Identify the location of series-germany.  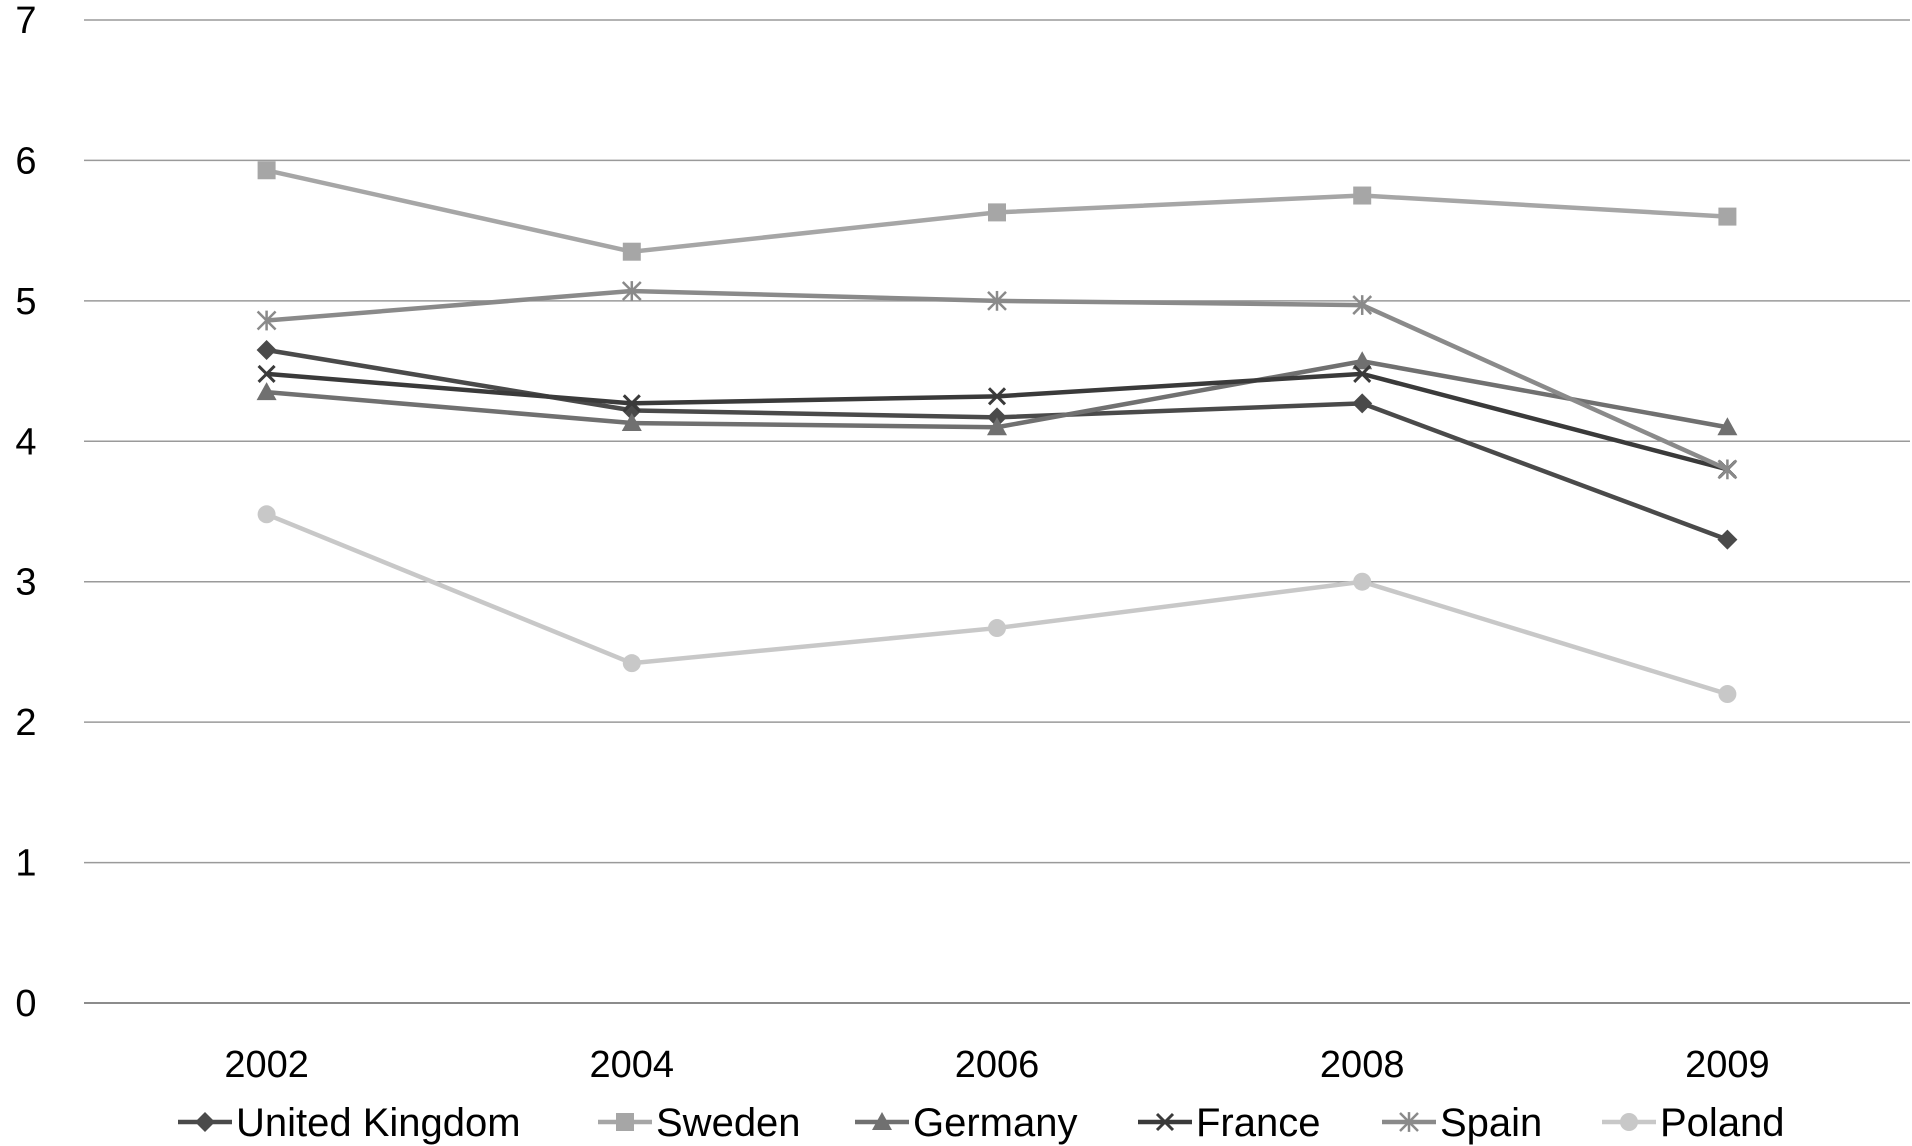
(997, 393).